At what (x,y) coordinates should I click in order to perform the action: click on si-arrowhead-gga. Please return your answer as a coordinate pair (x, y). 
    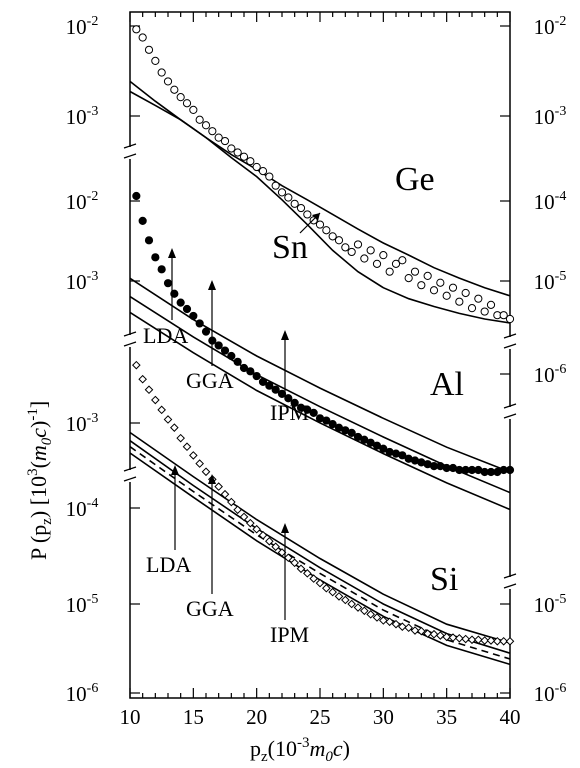
    Looking at the image, I should click on (212, 479).